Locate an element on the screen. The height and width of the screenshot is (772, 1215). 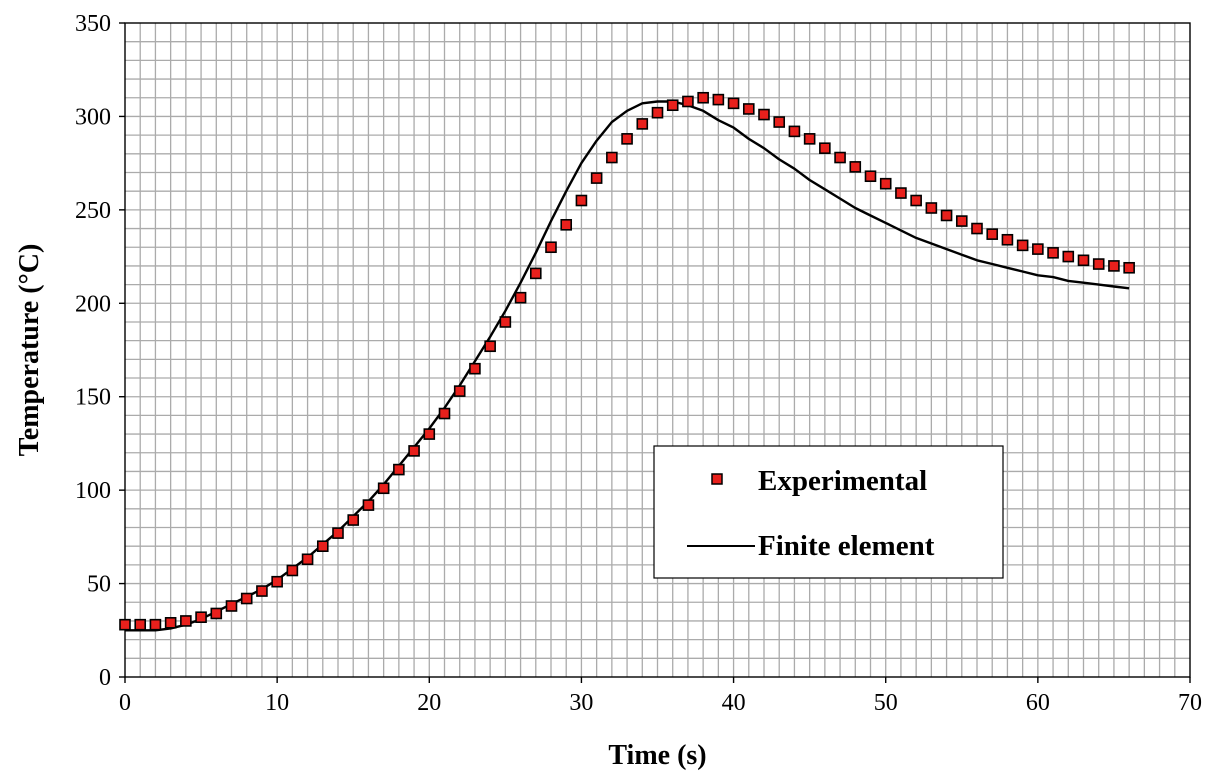
x-tick-label: 30 is located at coordinates (581, 703).